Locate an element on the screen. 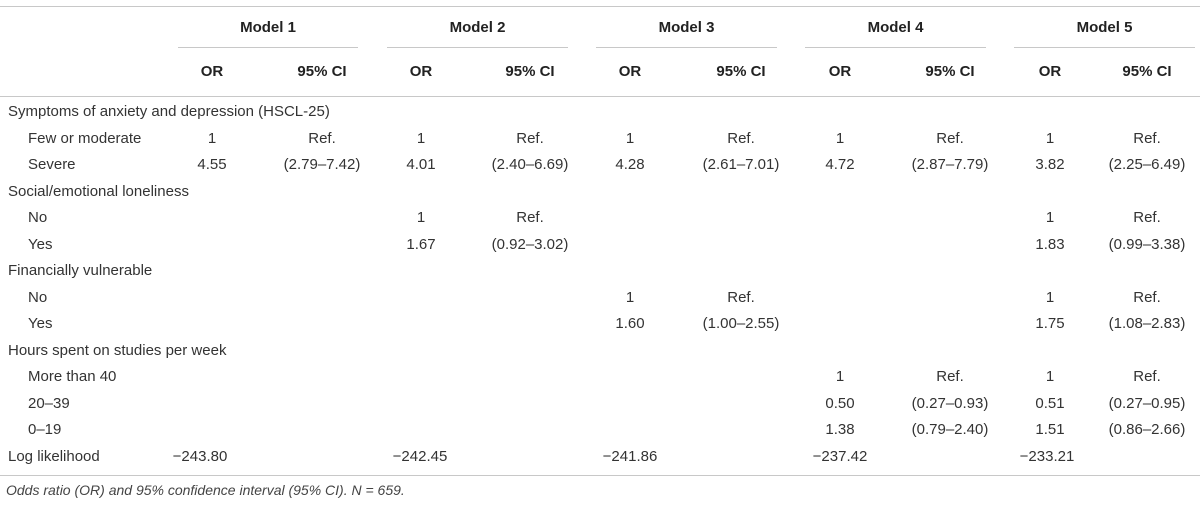  or-cell: 1.38 is located at coordinates (840, 429).